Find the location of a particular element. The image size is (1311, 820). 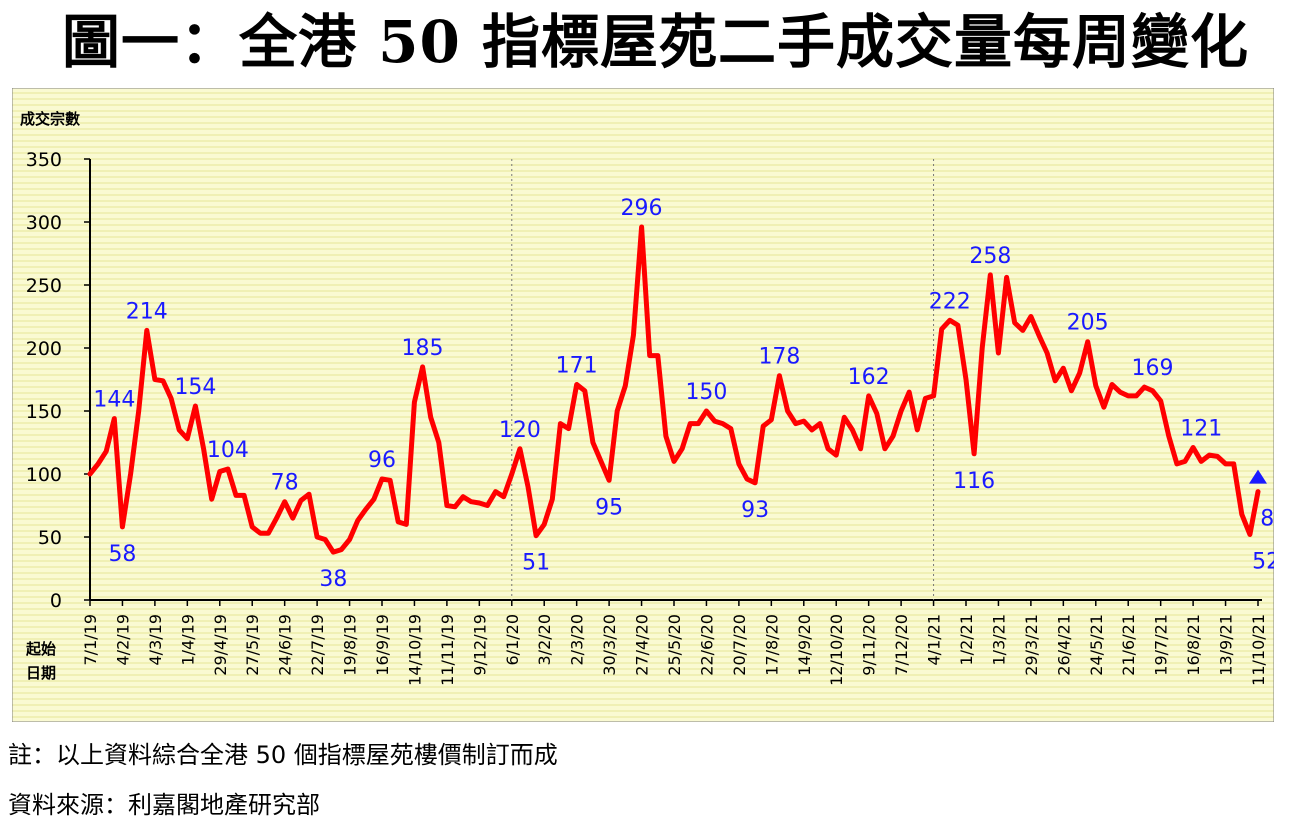

data-label: 162 is located at coordinates (869, 377).